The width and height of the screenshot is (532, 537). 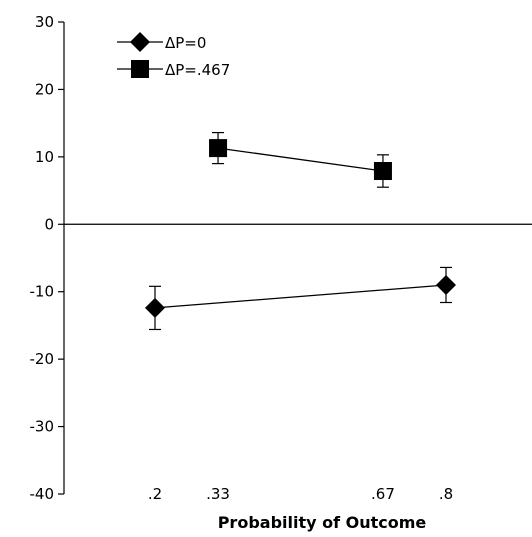 What do you see at coordinates (446, 494) in the screenshot?
I see `x-tick-label: .8` at bounding box center [446, 494].